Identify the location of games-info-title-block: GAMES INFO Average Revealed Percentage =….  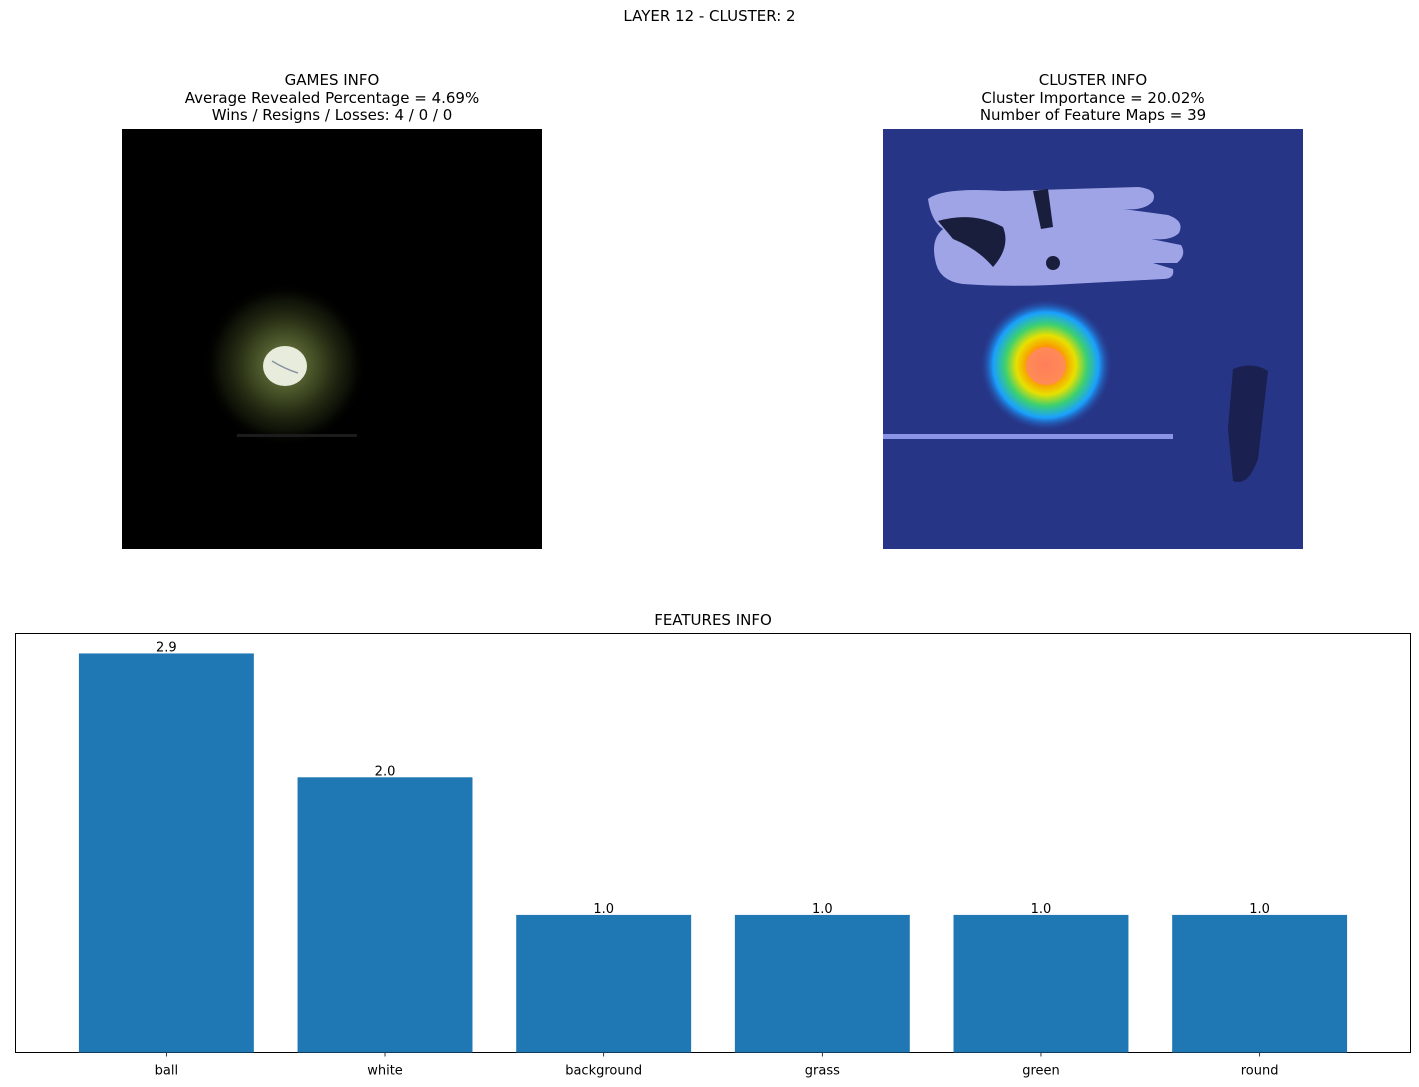
(332, 98).